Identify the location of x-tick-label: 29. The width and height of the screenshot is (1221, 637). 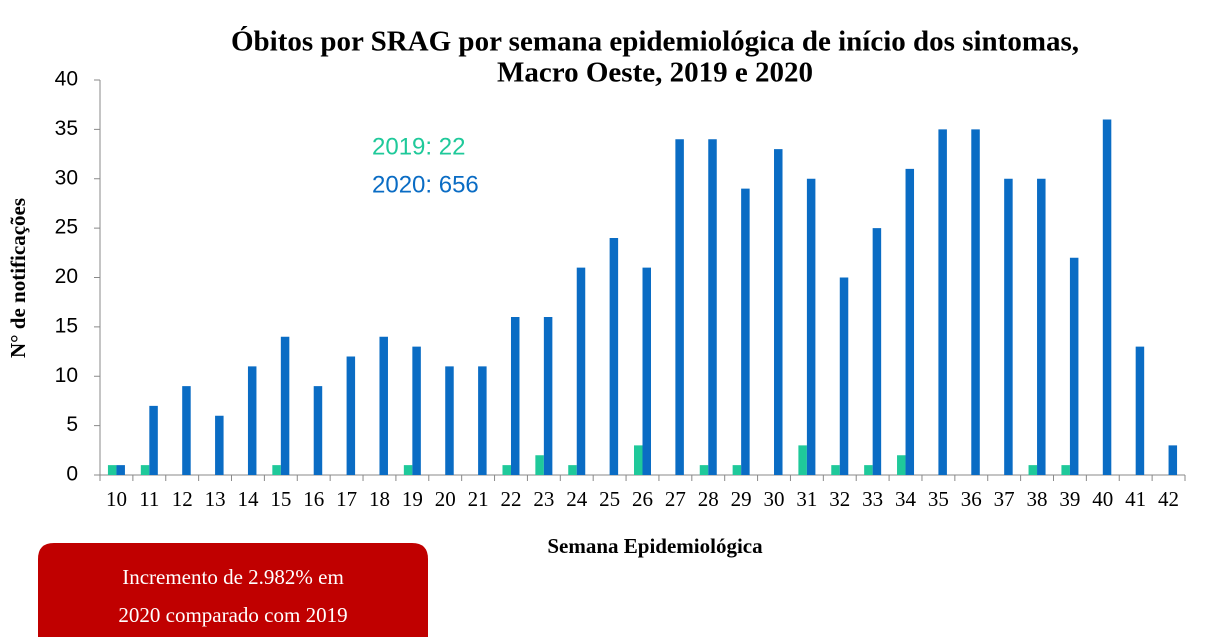
(741, 499).